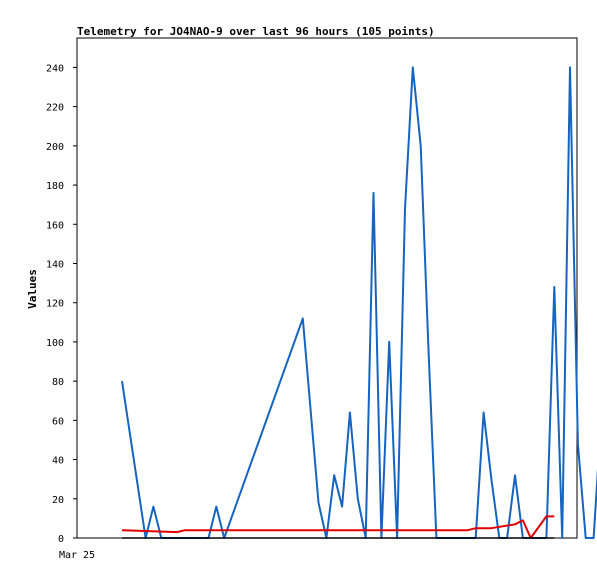  I want to click on y-tick-label: 60, so click(58, 421).